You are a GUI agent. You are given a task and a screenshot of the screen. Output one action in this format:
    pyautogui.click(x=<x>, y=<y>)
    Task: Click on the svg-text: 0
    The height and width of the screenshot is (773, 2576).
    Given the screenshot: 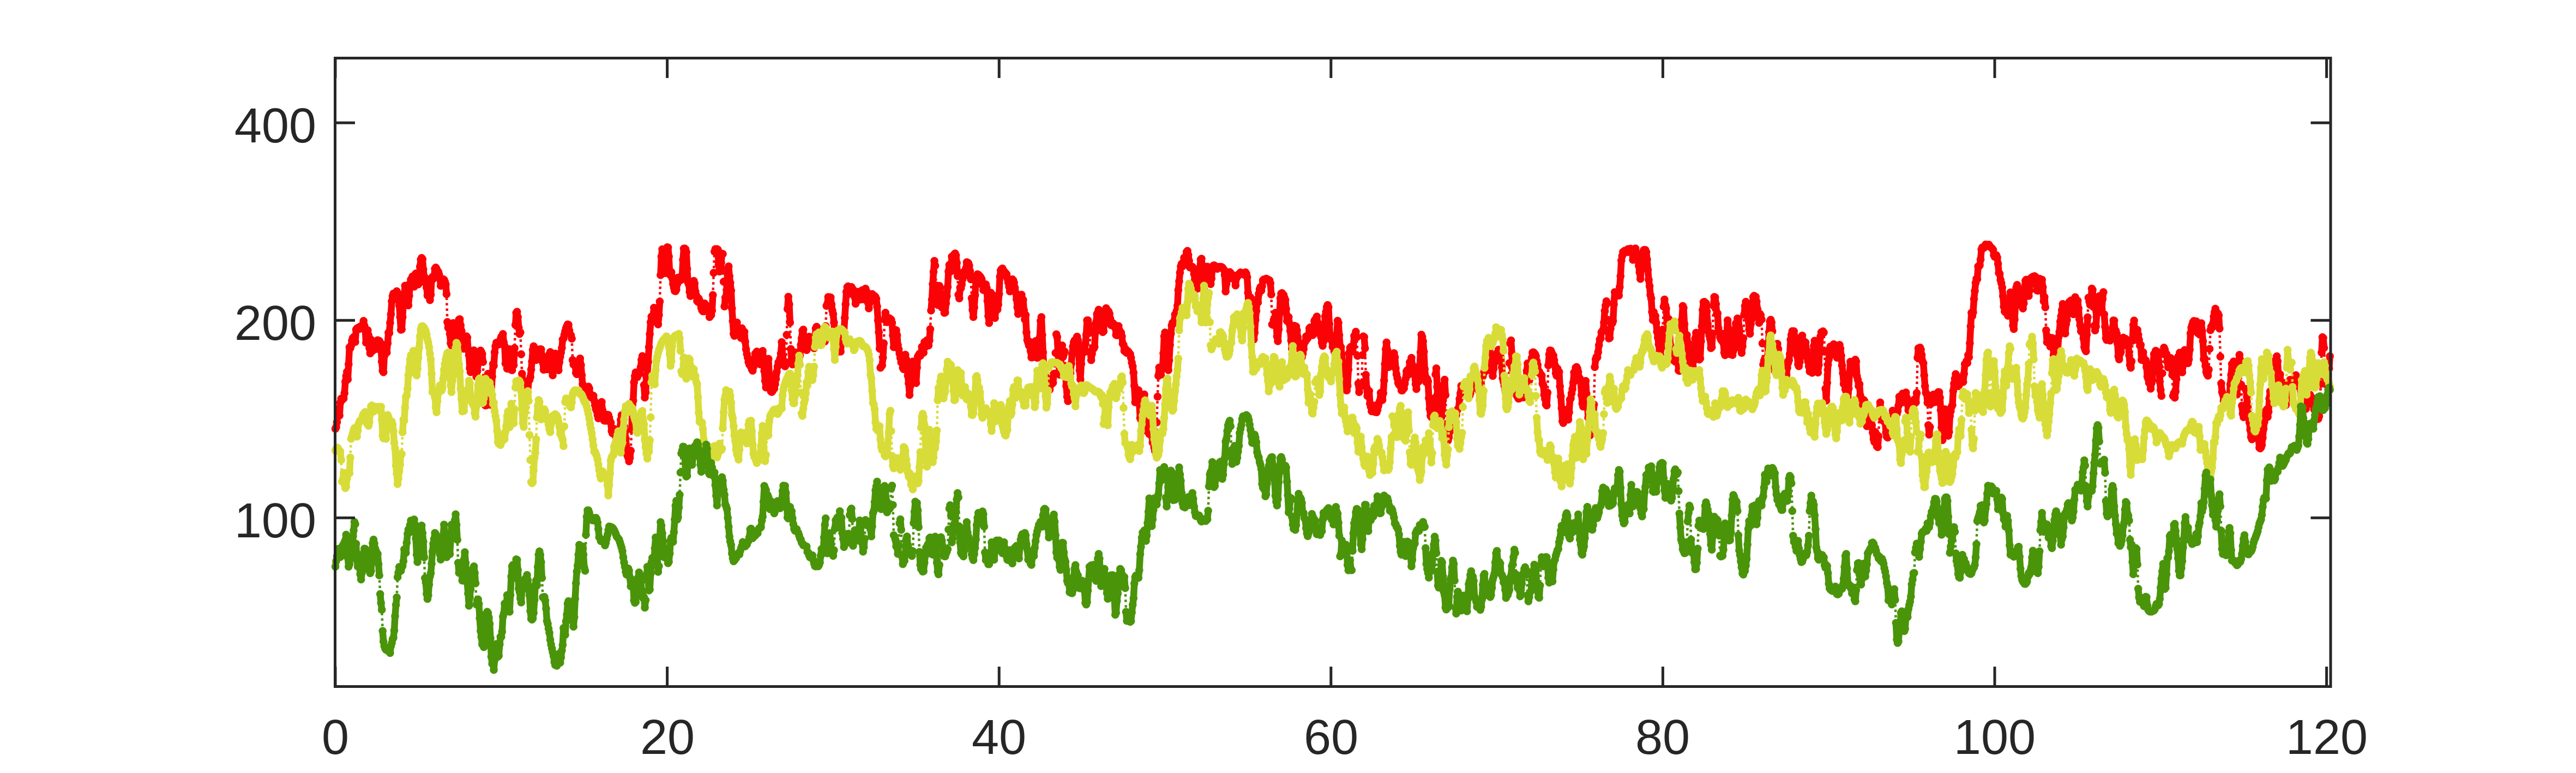 What is the action you would take?
    pyautogui.click(x=335, y=737)
    